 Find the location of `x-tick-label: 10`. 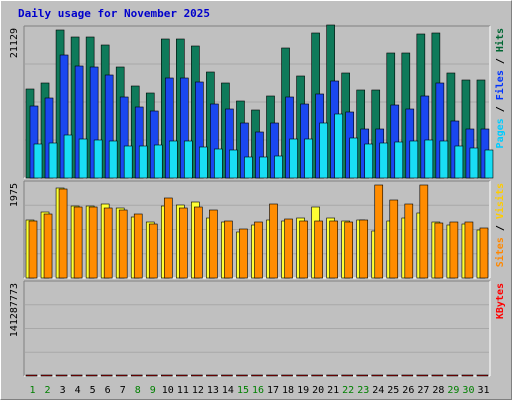

x-tick-label: 10 is located at coordinates (168, 390).